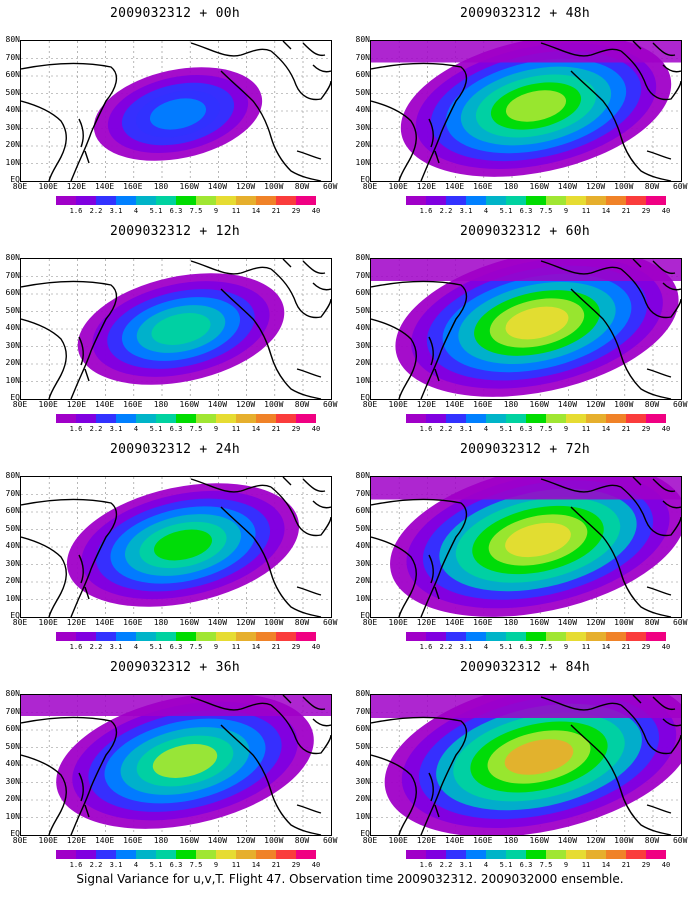  What do you see at coordinates (12, 127) in the screenshot?
I see `latitude-label: 30N` at bounding box center [12, 127].